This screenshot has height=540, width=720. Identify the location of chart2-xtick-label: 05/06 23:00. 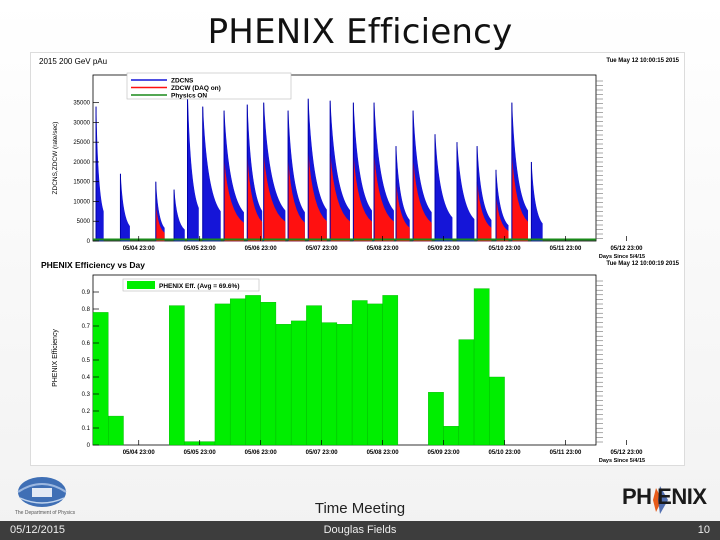
(261, 453).